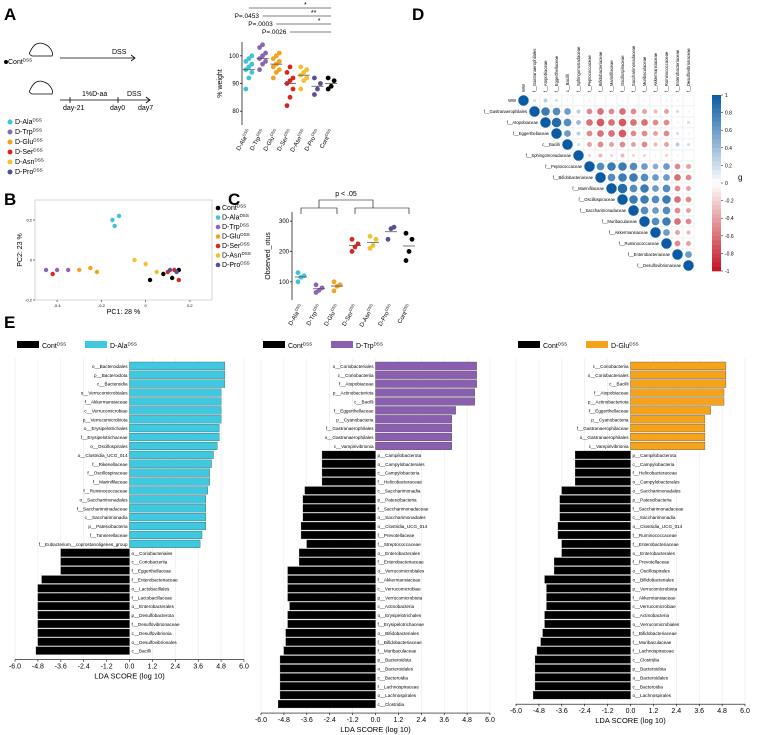 This screenshot has height=735, width=759. Describe the element at coordinates (534, 70) in the screenshot. I see `column-label: f__Gastranaerophilales` at that location.